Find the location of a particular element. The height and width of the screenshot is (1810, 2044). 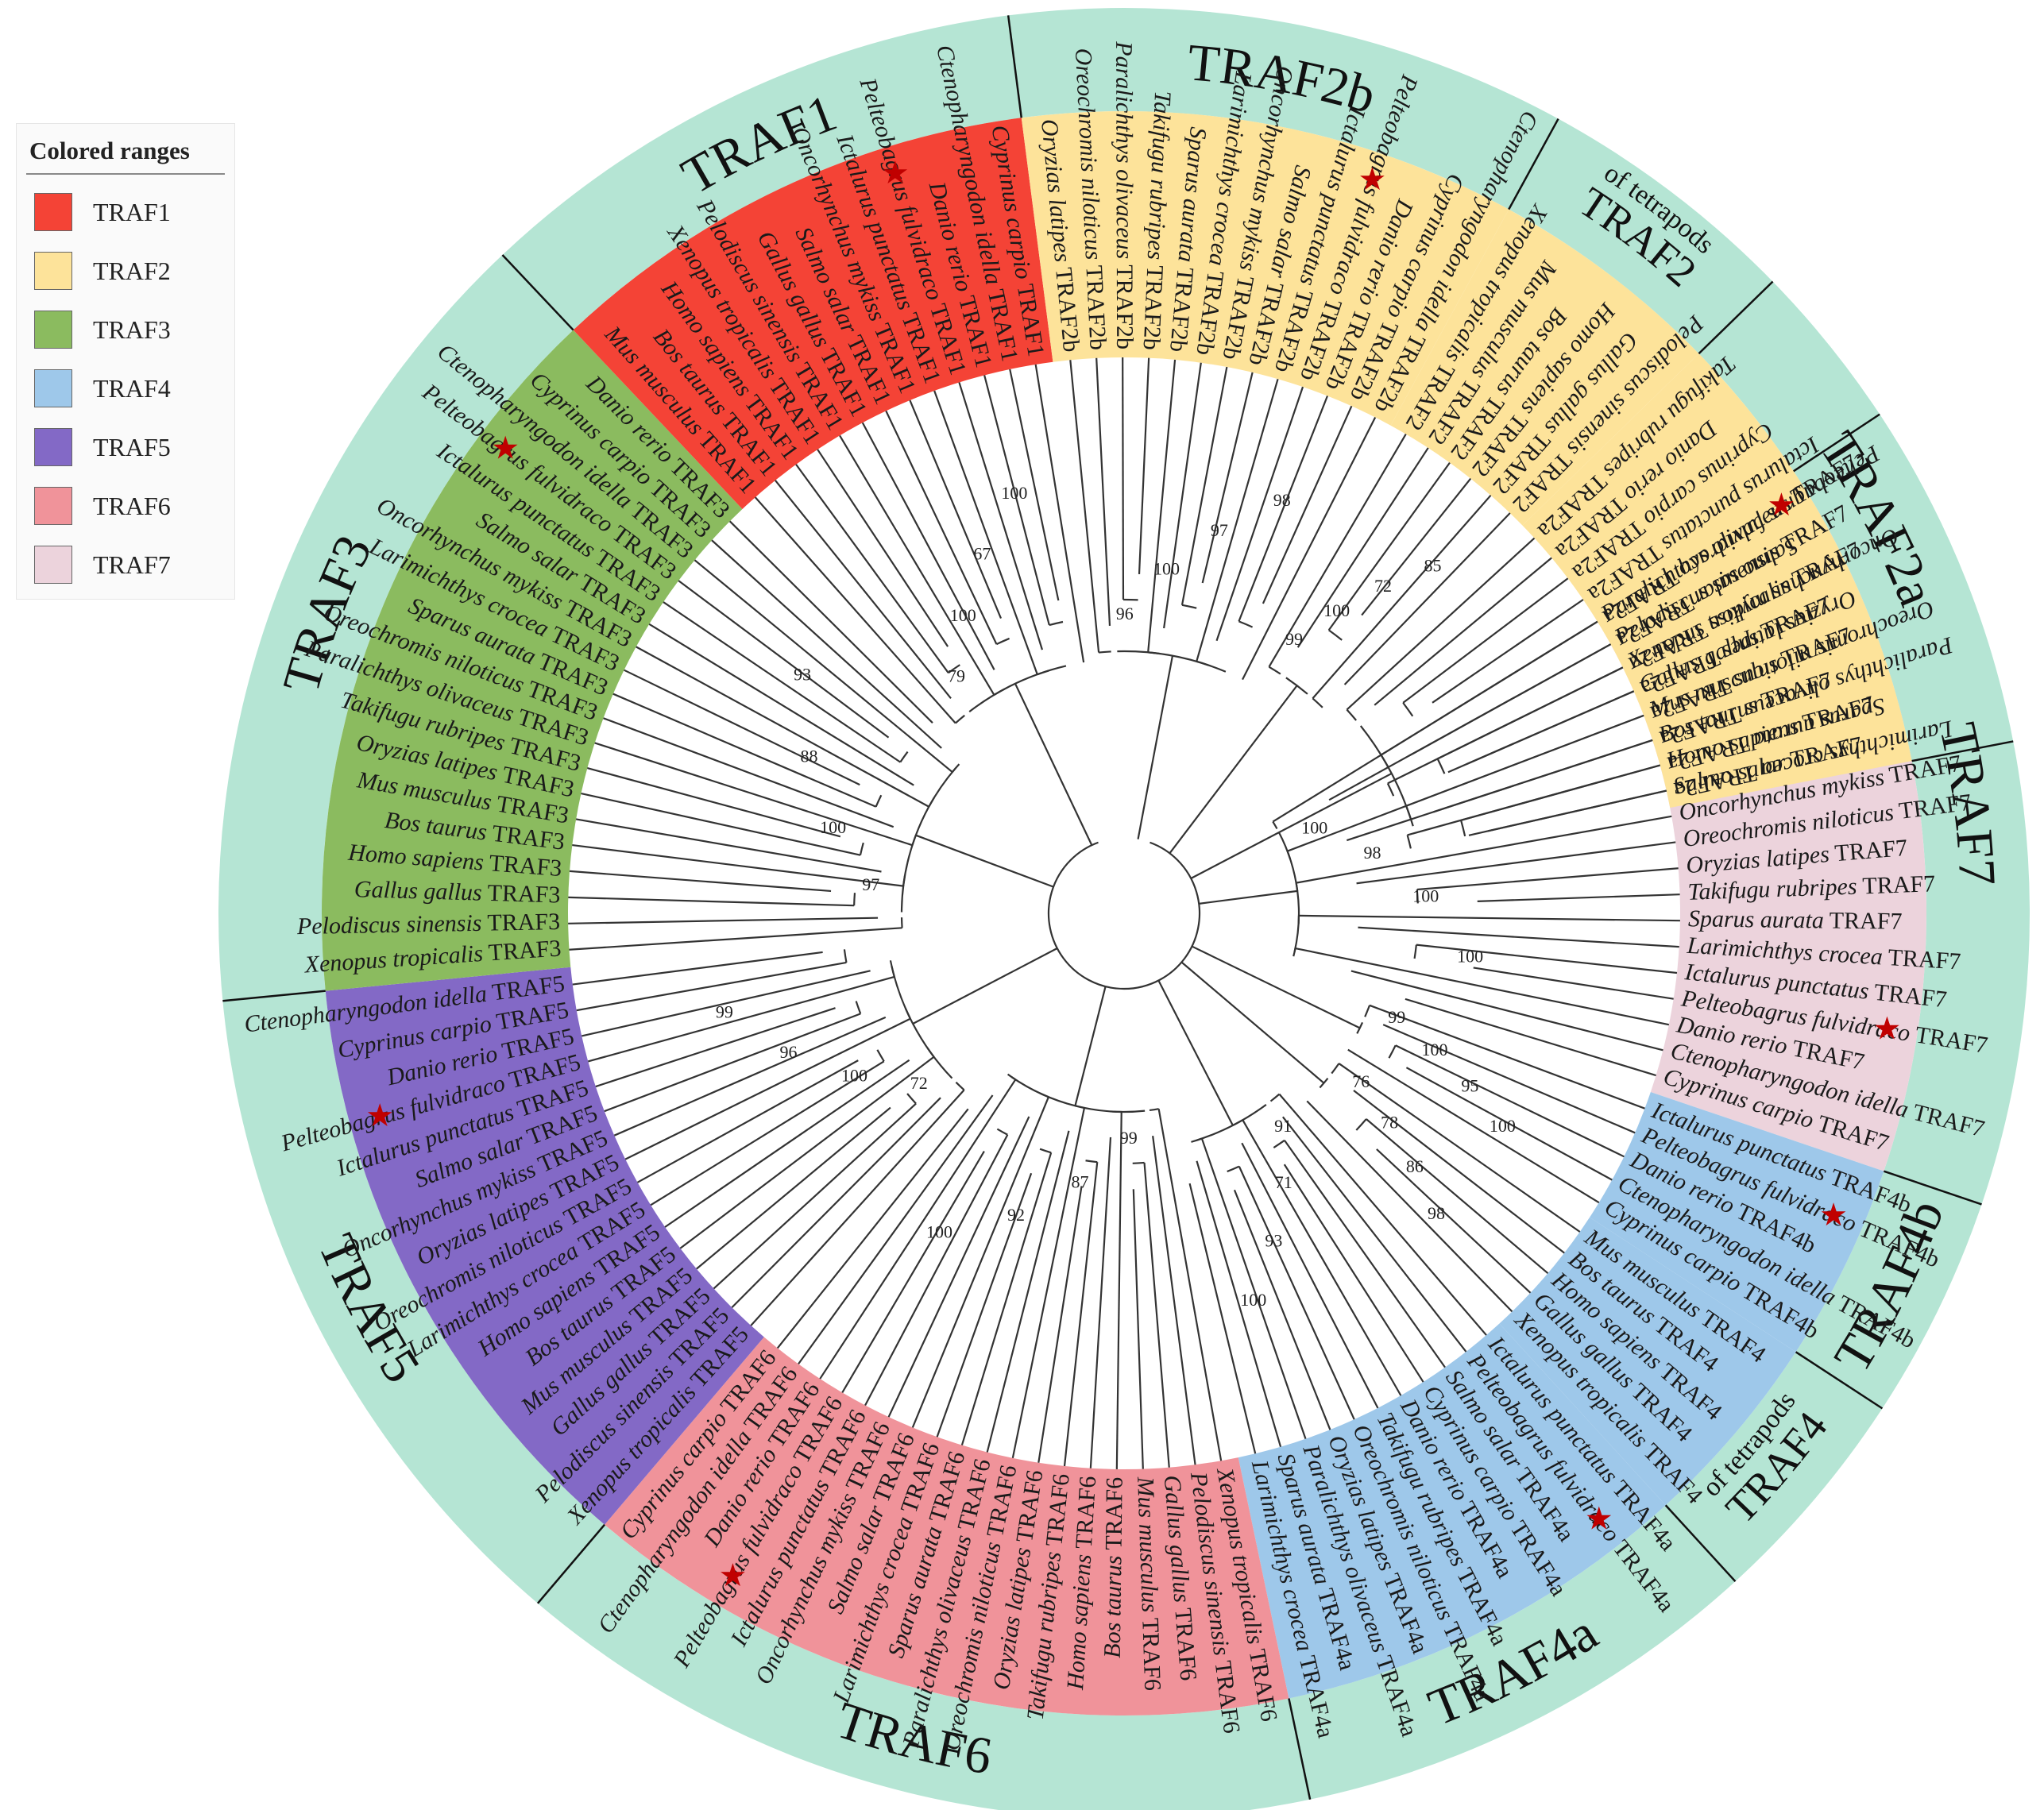

clade-range-traf6 is located at coordinates (947, 1526).